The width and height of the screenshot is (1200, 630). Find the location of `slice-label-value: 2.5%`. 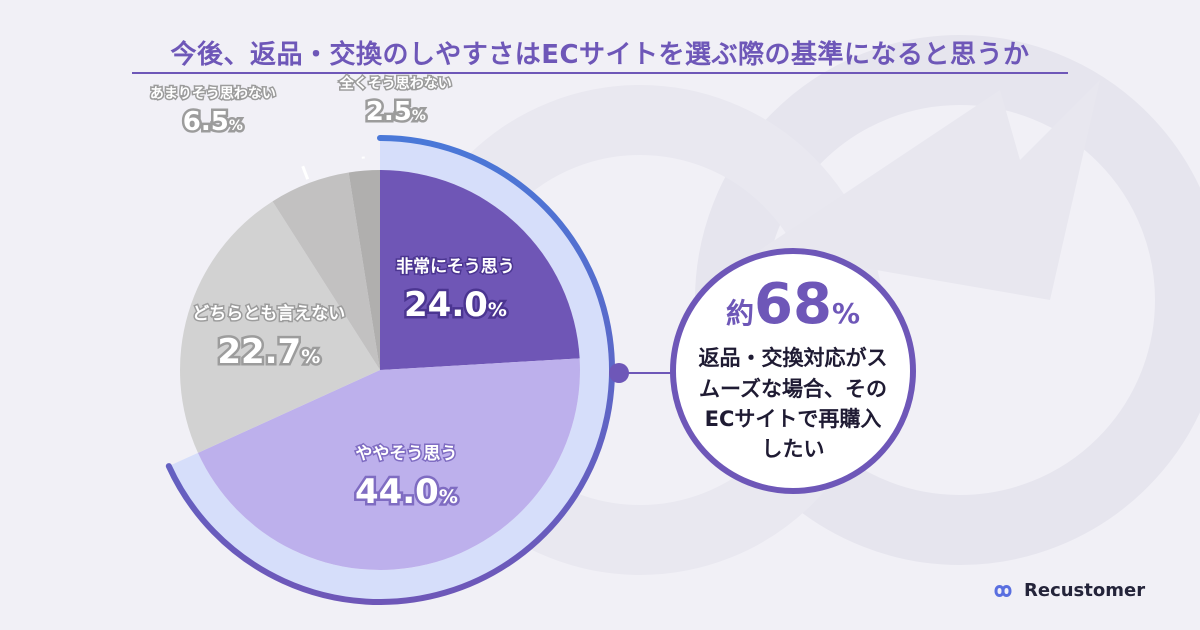

slice-label-value: 2.5% is located at coordinates (396, 112).